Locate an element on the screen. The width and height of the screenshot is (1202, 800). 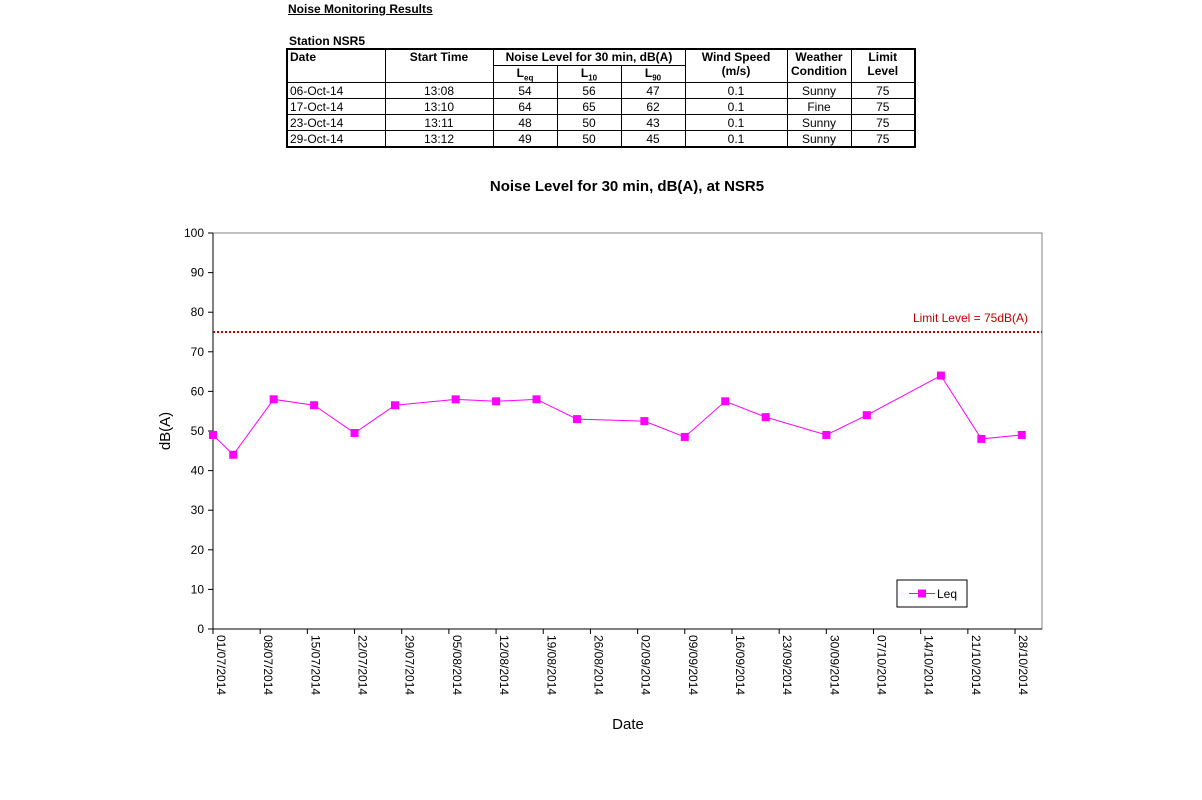
cell-time: 13:12 is located at coordinates (439, 139).